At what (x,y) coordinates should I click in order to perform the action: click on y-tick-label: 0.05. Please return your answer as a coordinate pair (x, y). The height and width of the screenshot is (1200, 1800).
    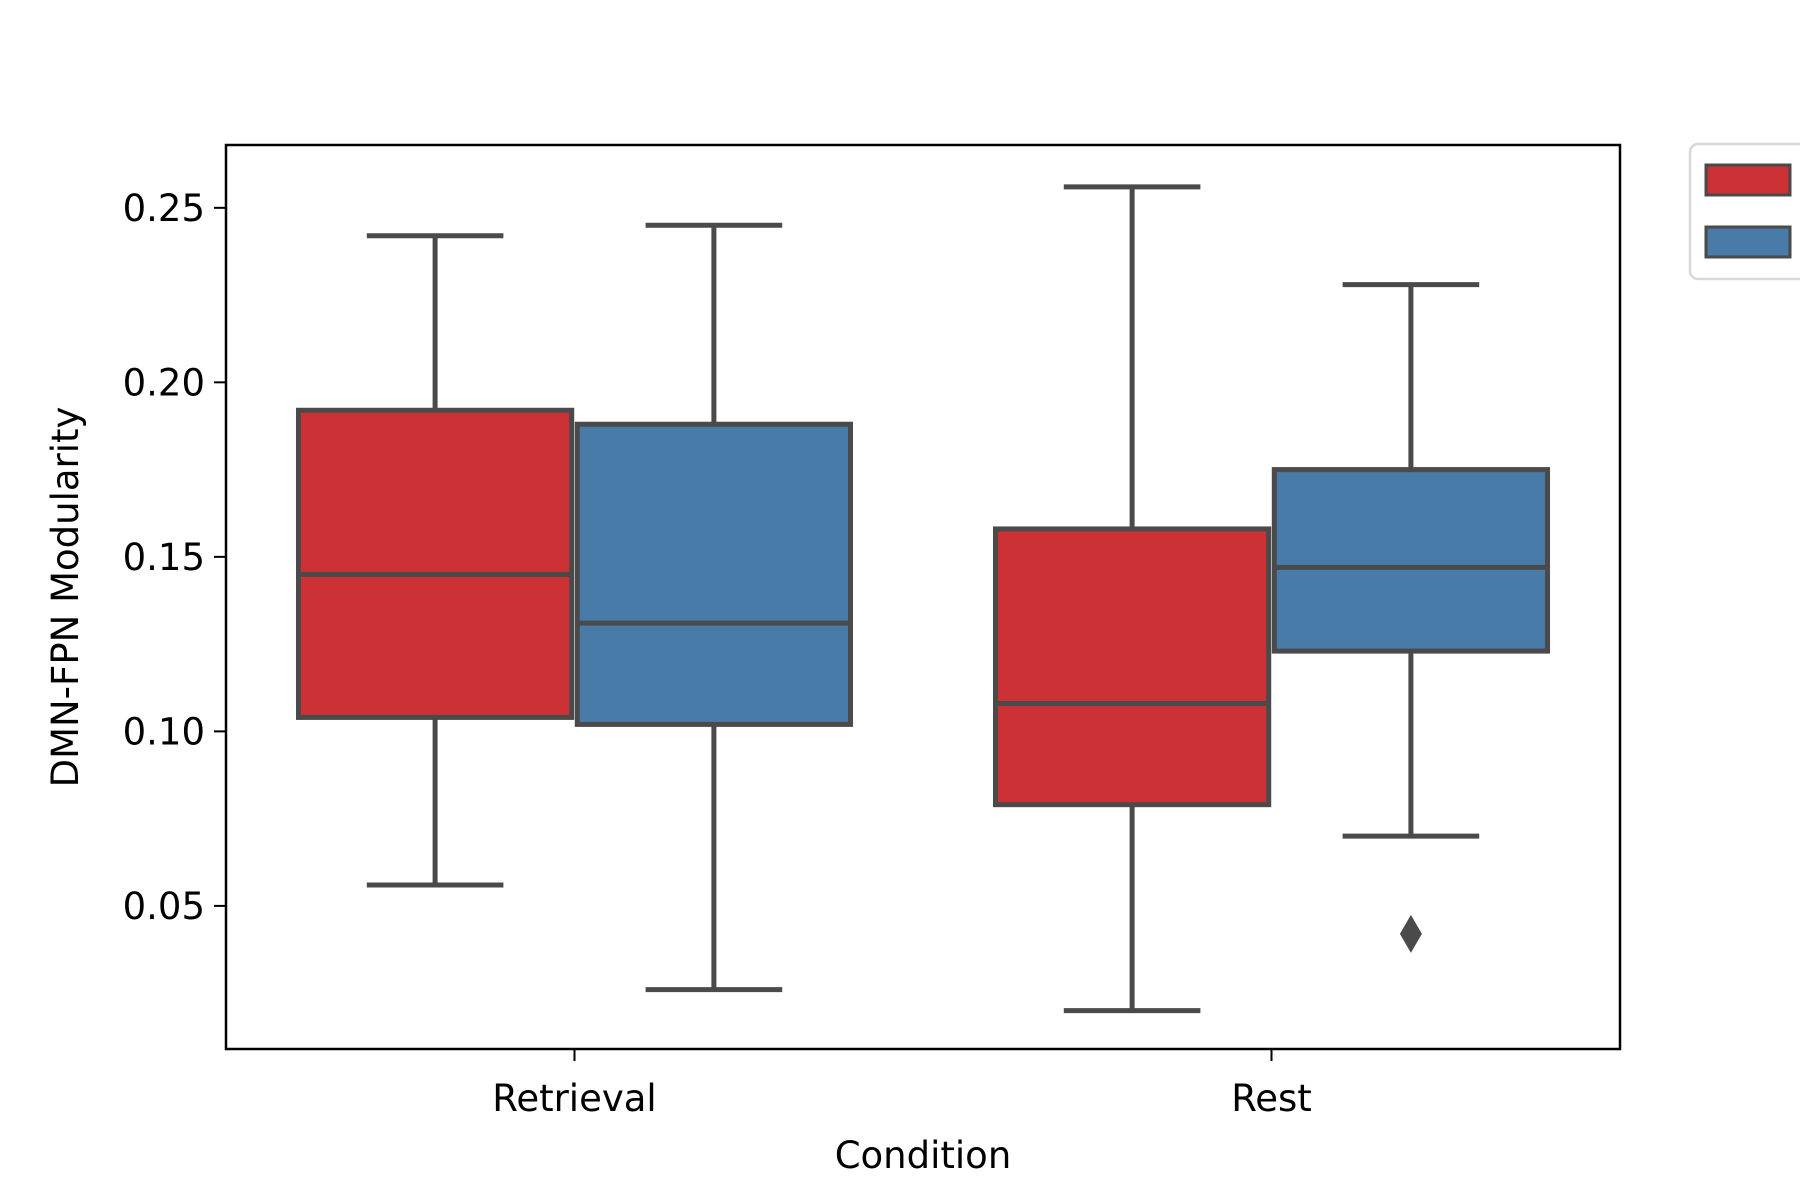
    Looking at the image, I should click on (164, 906).